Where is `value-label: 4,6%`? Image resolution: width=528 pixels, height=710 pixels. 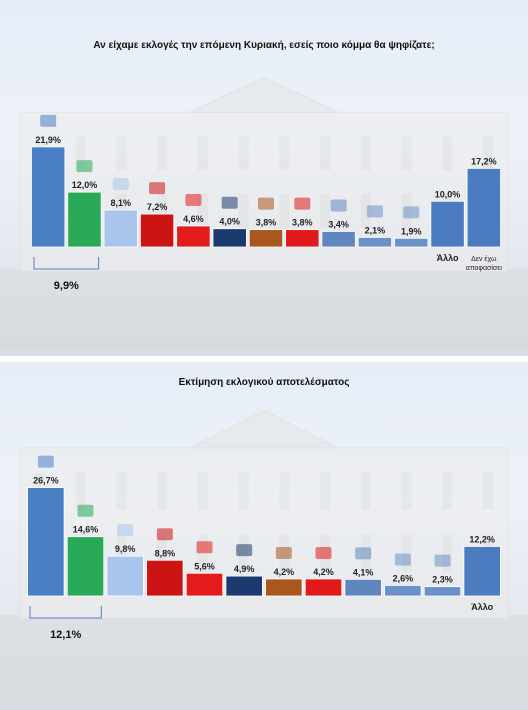 value-label: 4,6% is located at coordinates (193, 219).